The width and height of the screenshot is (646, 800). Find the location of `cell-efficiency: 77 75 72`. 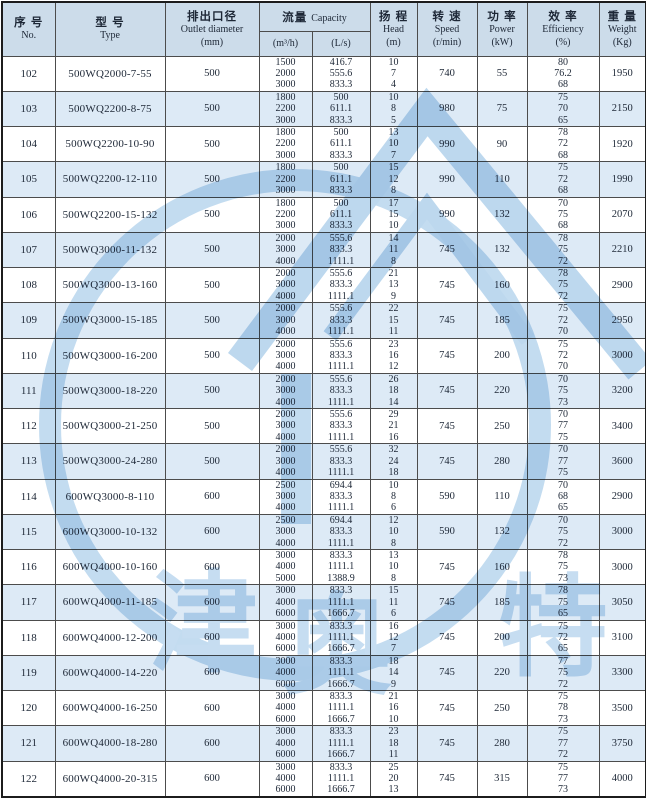

cell-efficiency: 77 75 72 is located at coordinates (563, 673).